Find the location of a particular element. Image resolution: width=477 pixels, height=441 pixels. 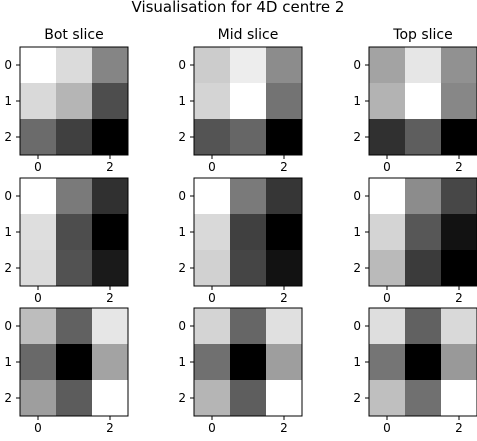

column-title: Top slice is located at coordinates (422, 35).